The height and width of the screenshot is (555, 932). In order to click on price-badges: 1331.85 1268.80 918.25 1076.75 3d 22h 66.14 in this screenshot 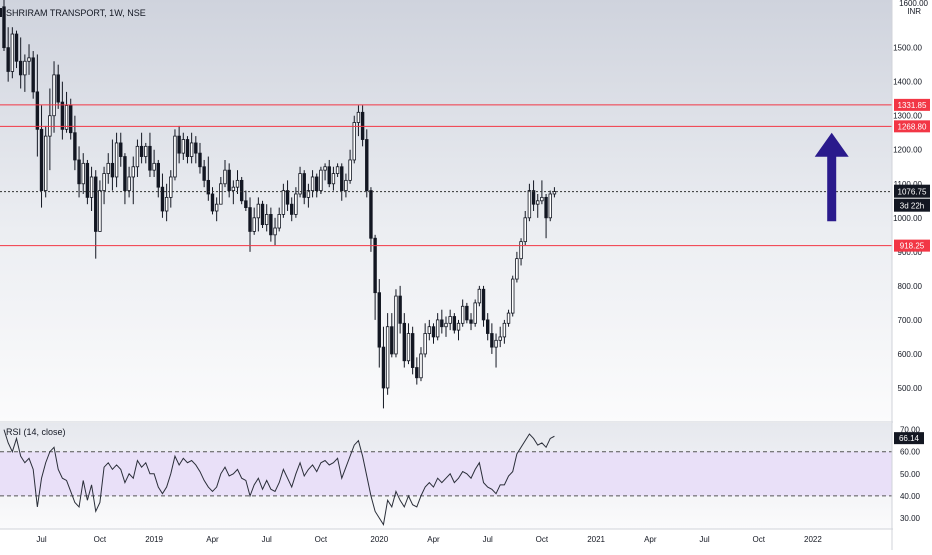, I will do `click(912, 271)`.